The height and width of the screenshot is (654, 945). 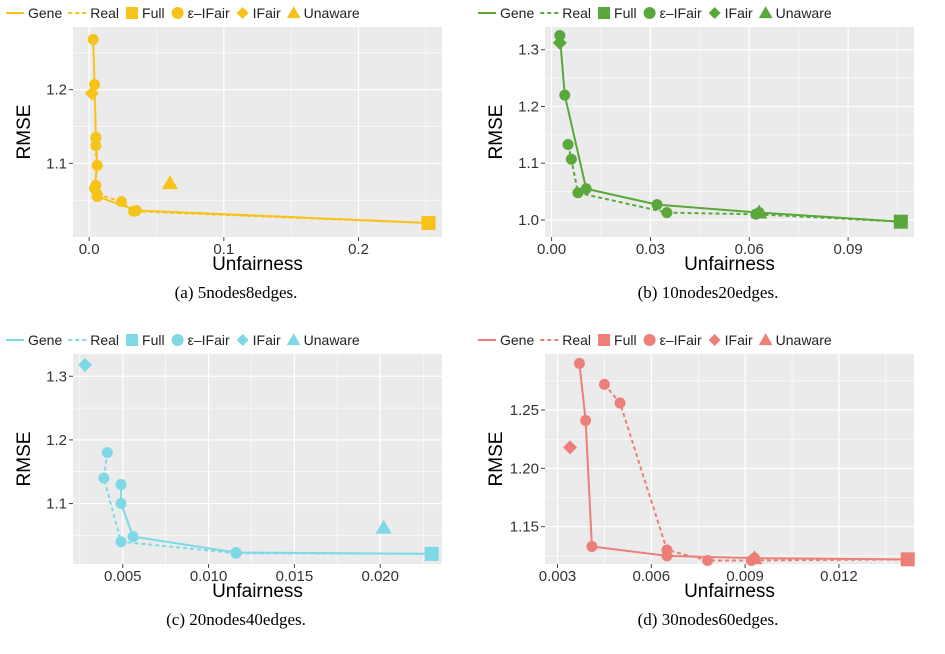 I want to click on x-tick-label: 0.09, so click(x=848, y=249).